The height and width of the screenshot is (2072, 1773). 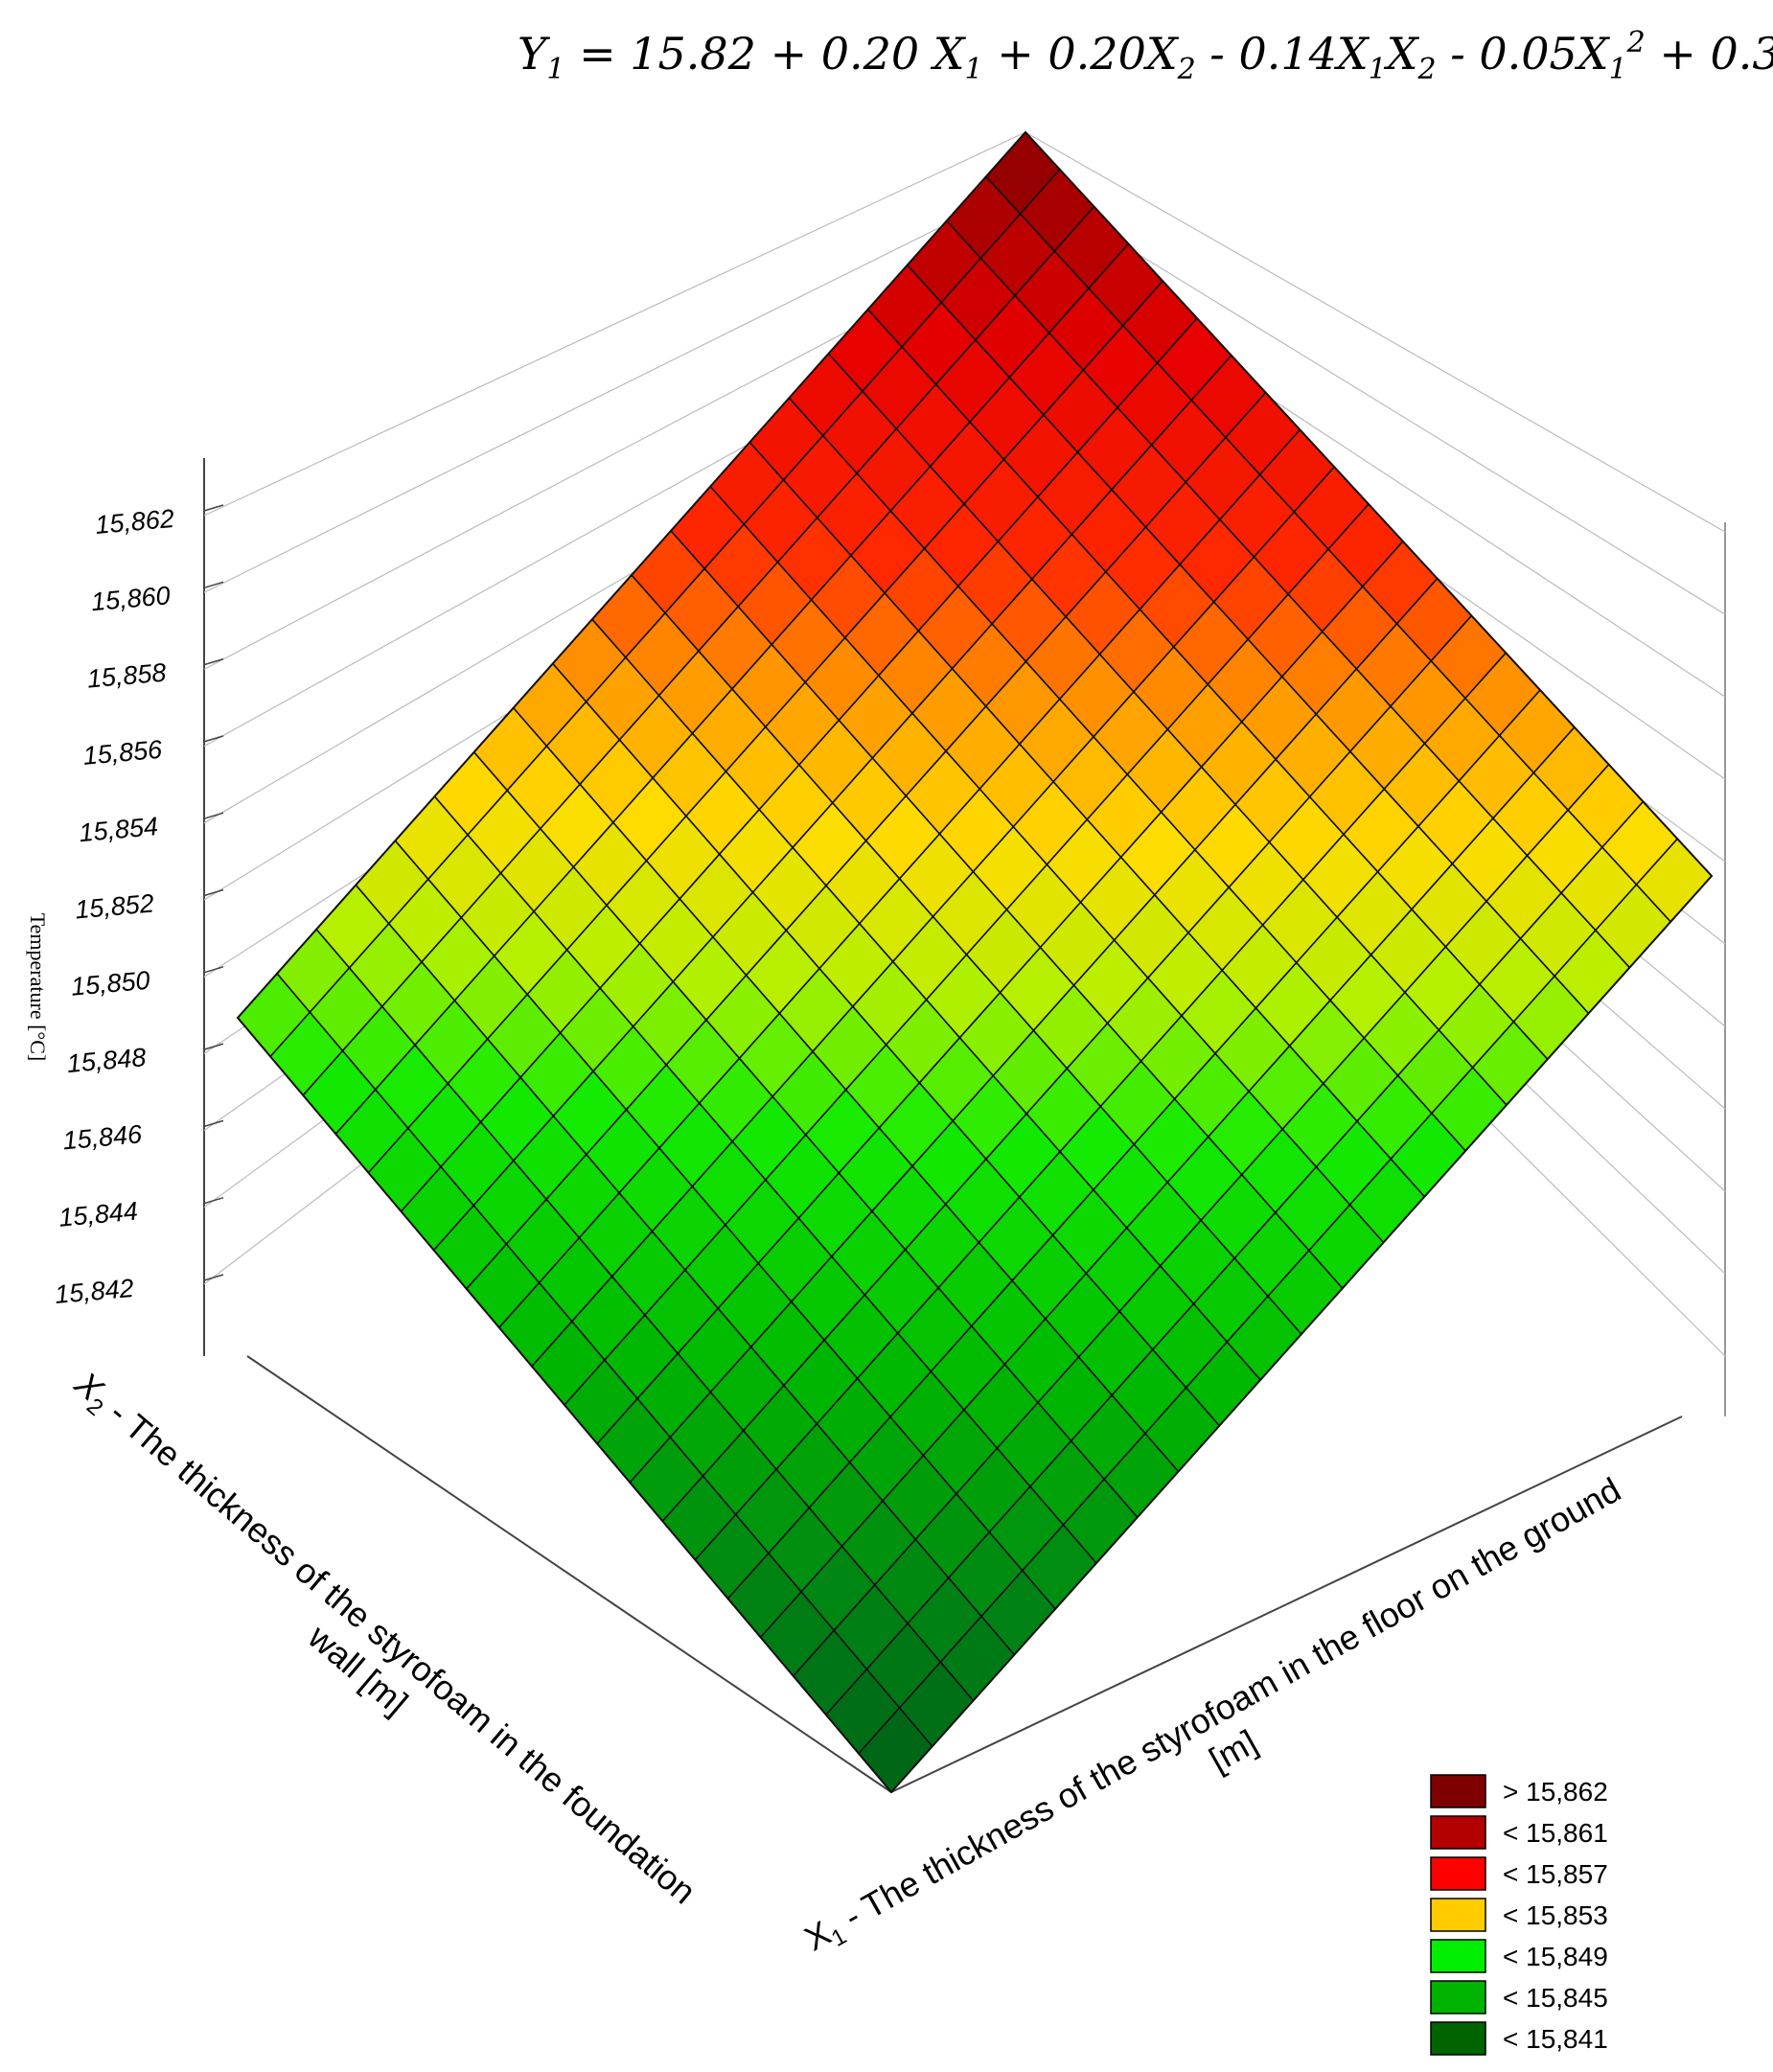 I want to click on eq-lhs: Y, so click(x=534, y=54).